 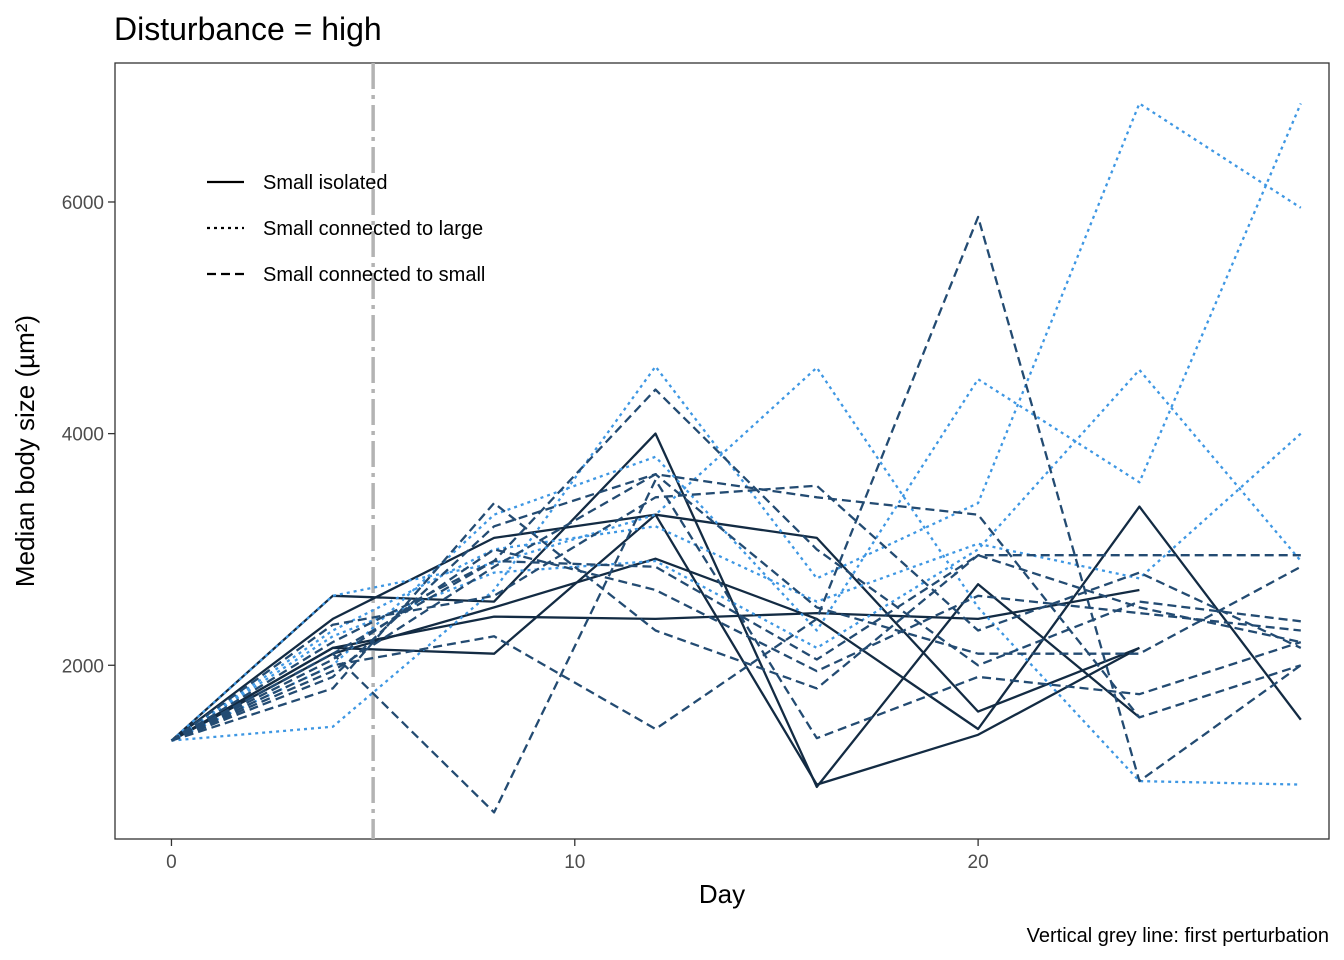 I want to click on y-tick-label: 4000, so click(x=83, y=435).